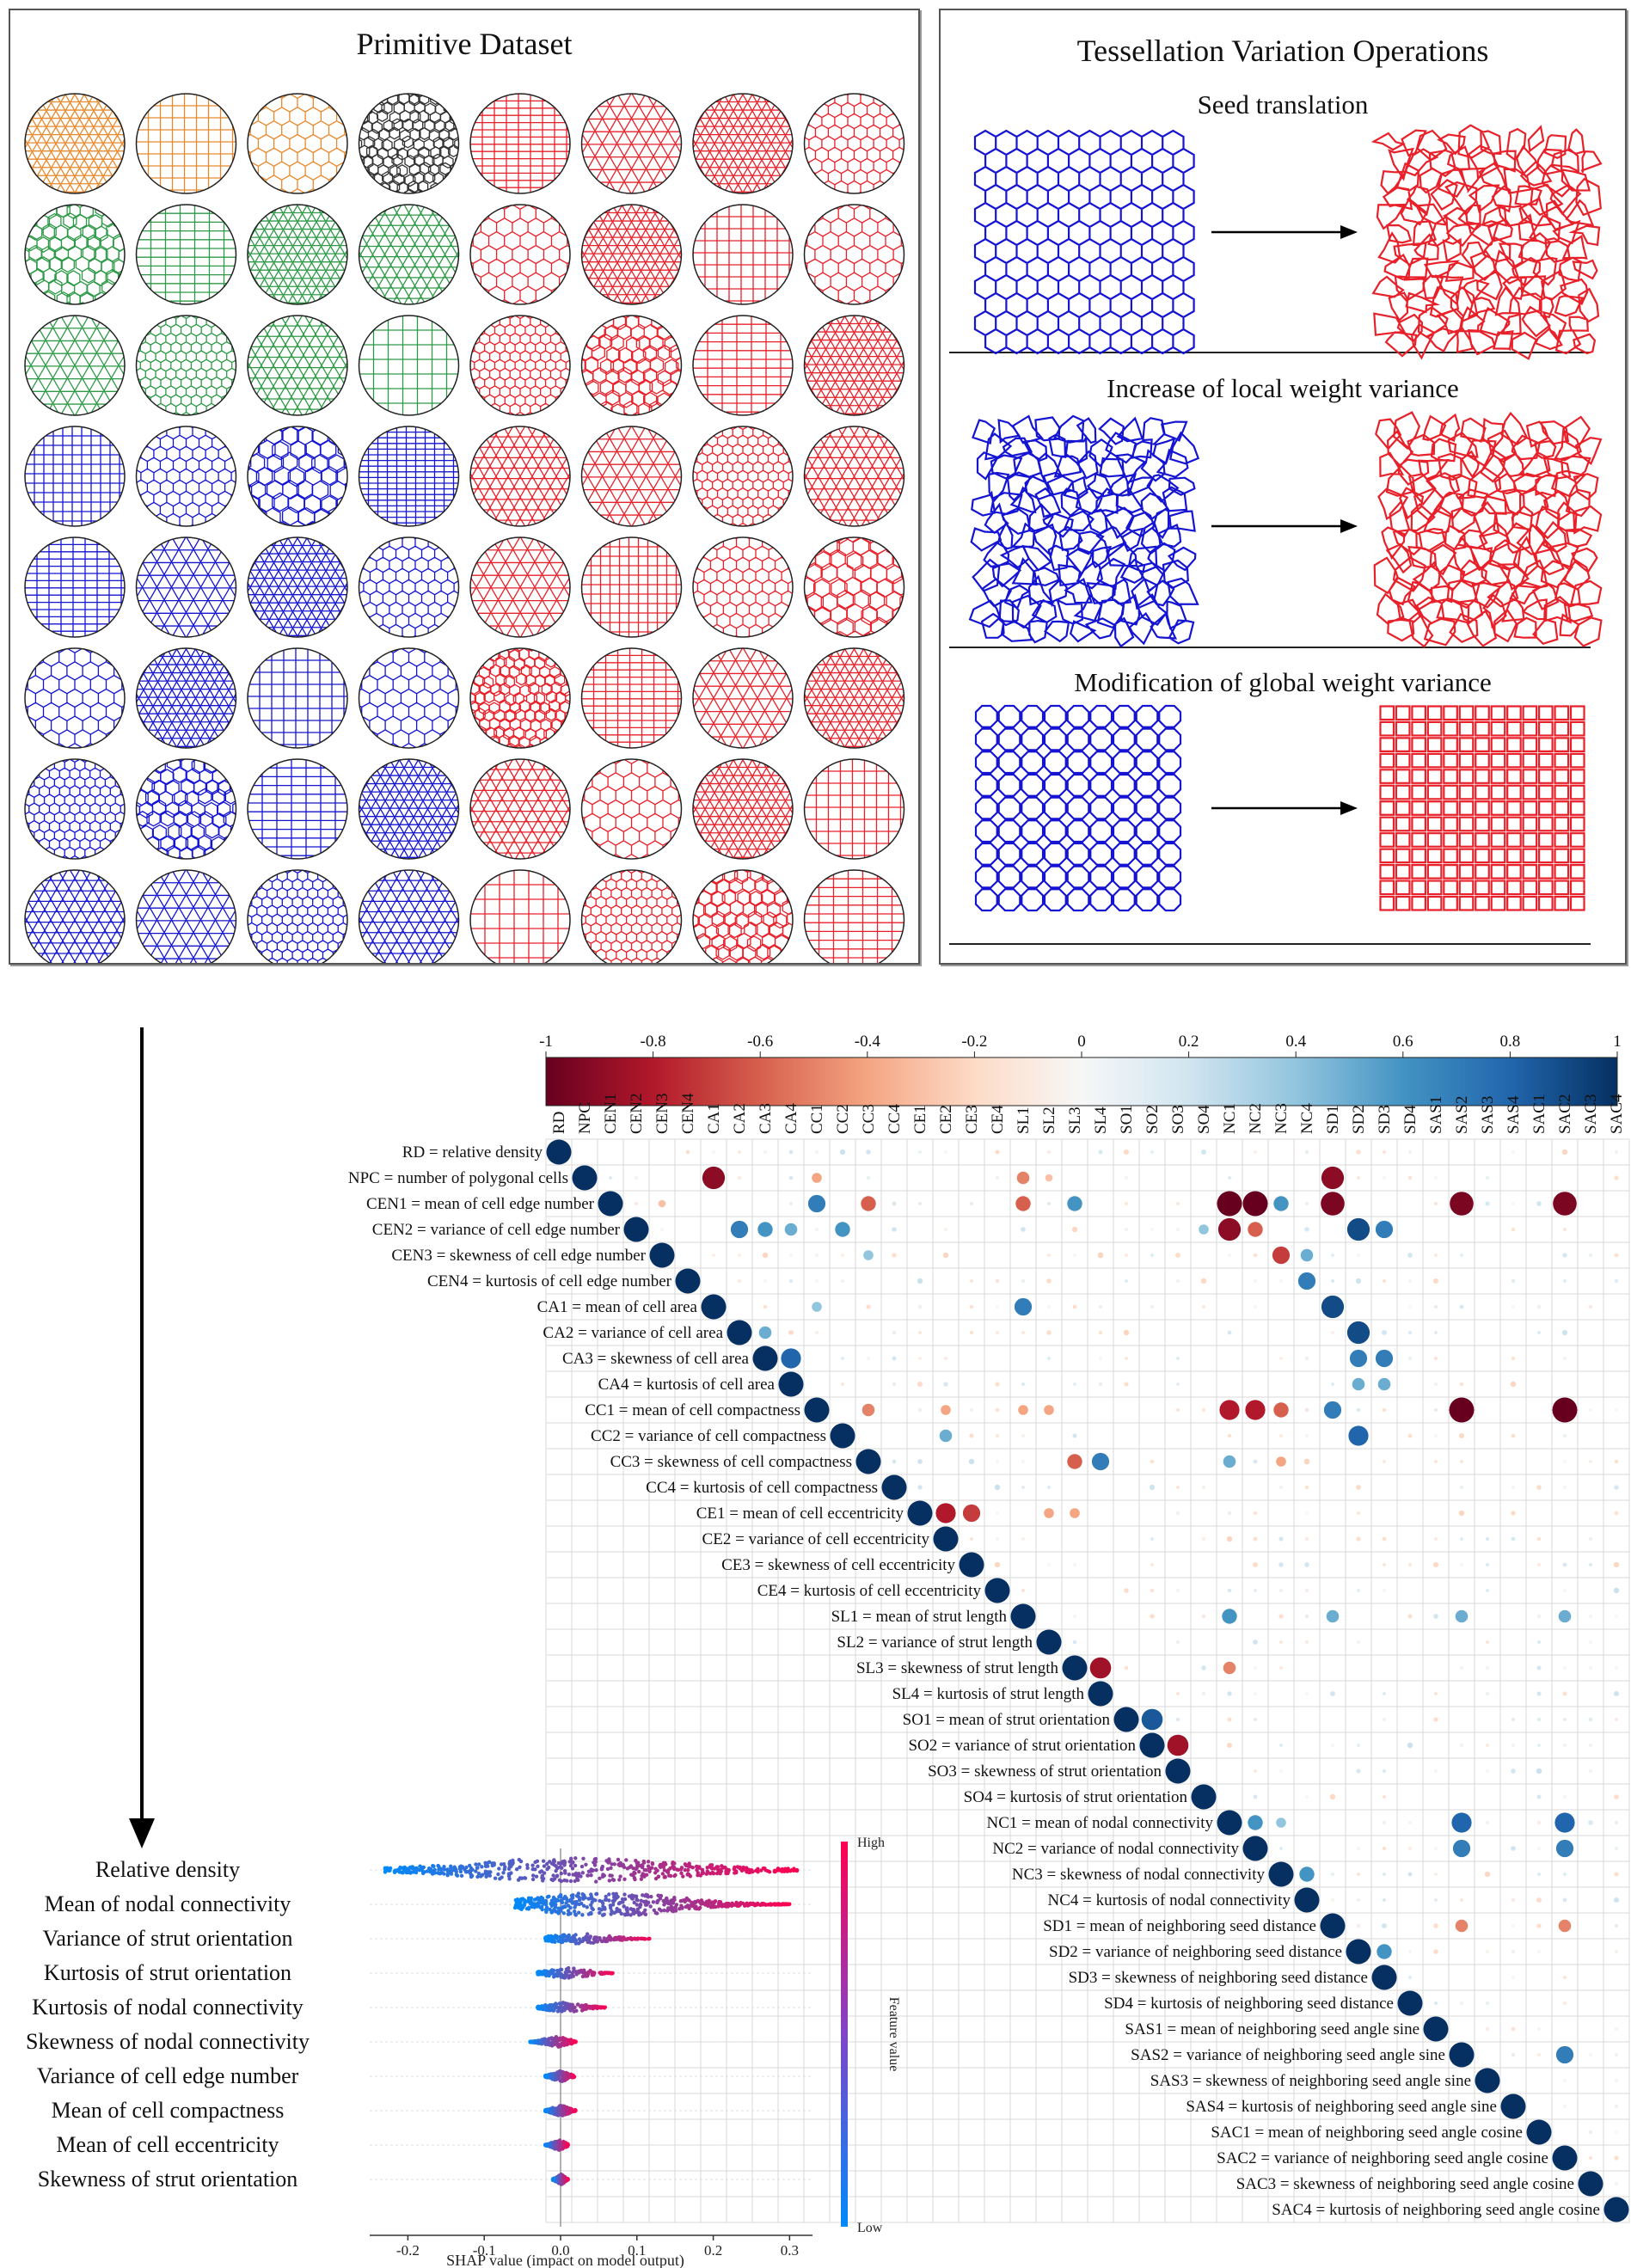 The width and height of the screenshot is (1631, 2268). What do you see at coordinates (790, 2250) in the screenshot?
I see `shap-x-tick-label: 0.3` at bounding box center [790, 2250].